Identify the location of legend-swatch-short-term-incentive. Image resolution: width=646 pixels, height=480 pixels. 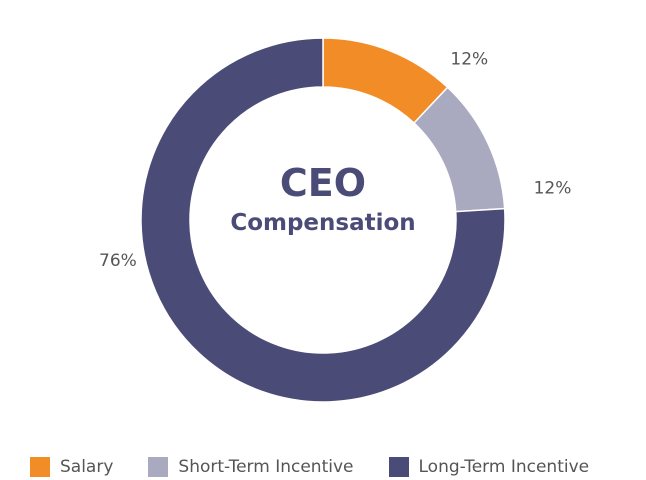
(158, 467).